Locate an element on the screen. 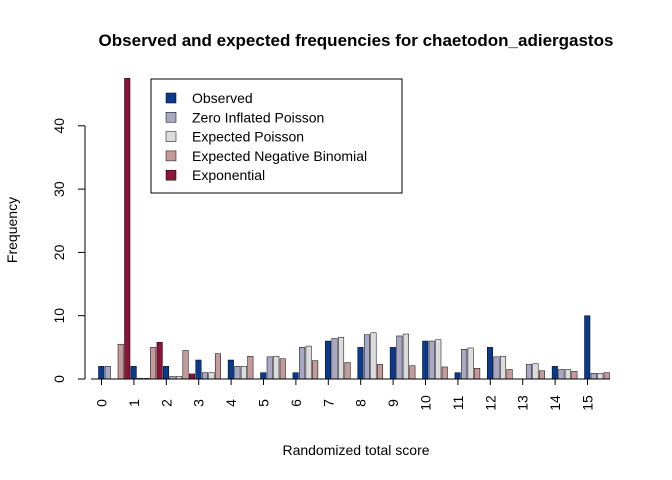 This screenshot has height=480, width=672. legend-label-0: Observed is located at coordinates (222, 98).